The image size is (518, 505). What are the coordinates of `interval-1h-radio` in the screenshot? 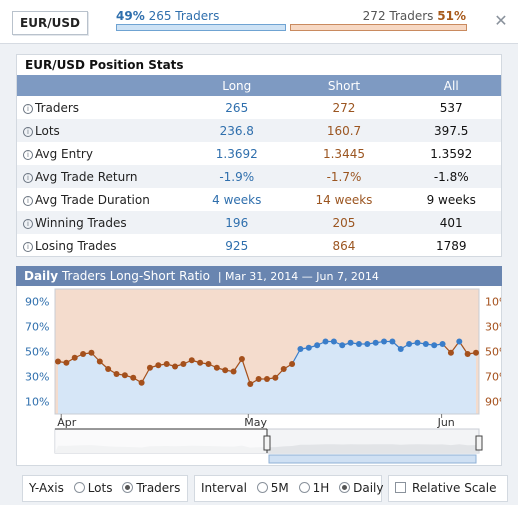 It's located at (304, 487).